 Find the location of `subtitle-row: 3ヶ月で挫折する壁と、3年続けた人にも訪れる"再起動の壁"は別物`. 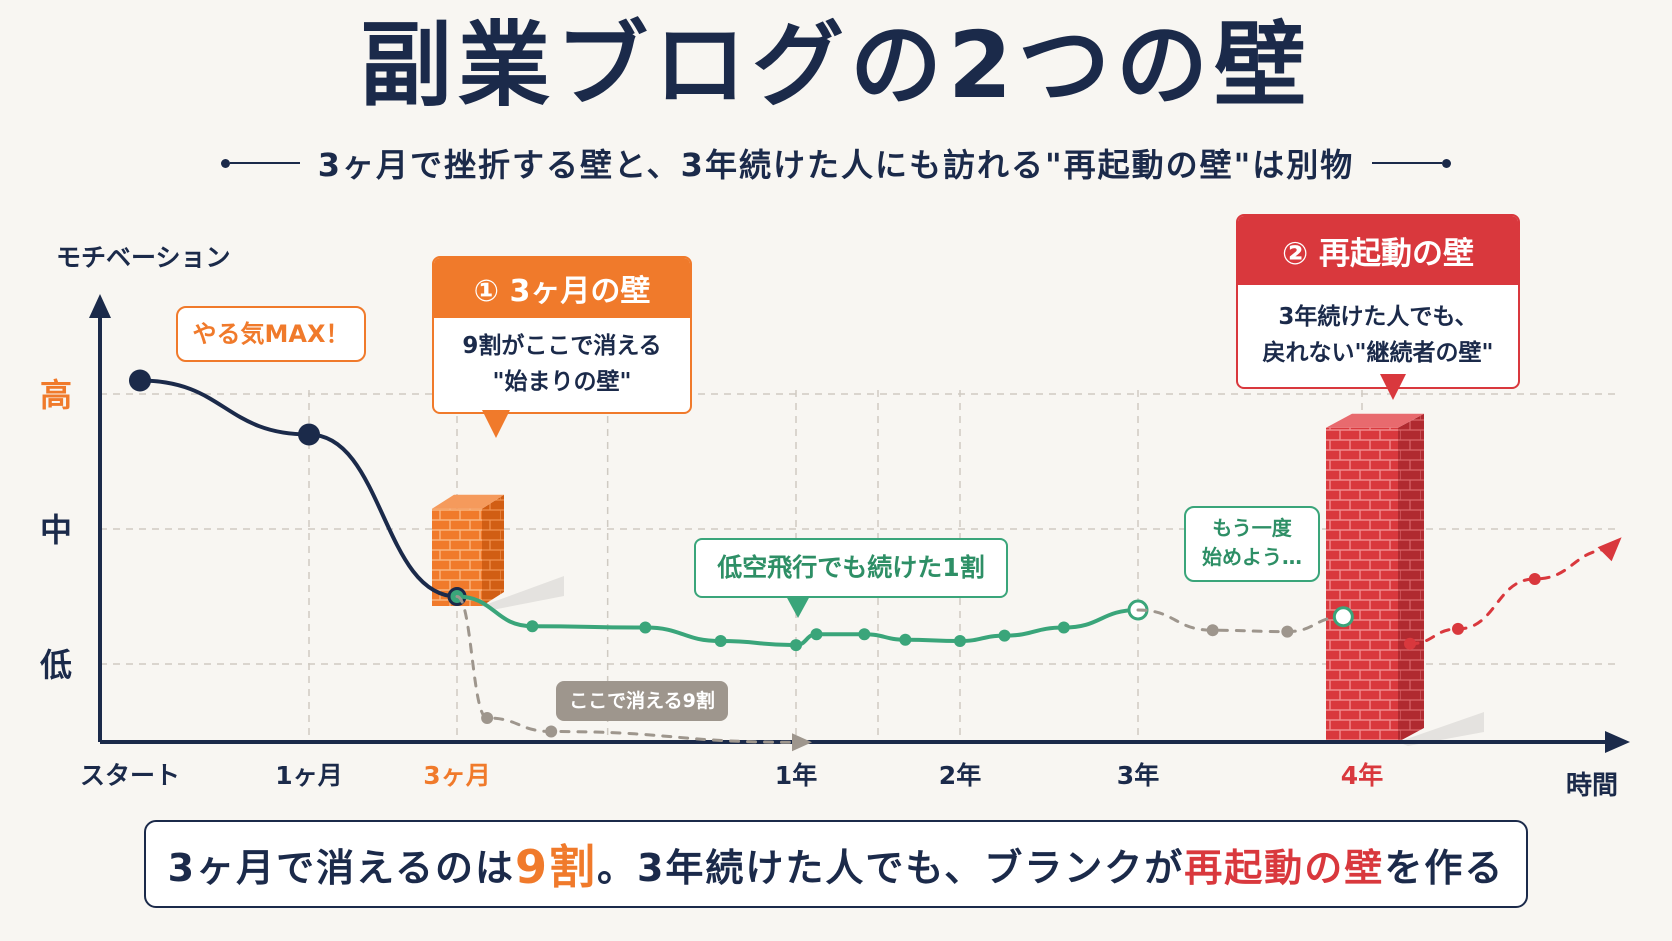

subtitle-row: 3ヶ月で挫折する壁と、3年続けた人にも訪れる"再起動の壁"は別物 is located at coordinates (836, 163).